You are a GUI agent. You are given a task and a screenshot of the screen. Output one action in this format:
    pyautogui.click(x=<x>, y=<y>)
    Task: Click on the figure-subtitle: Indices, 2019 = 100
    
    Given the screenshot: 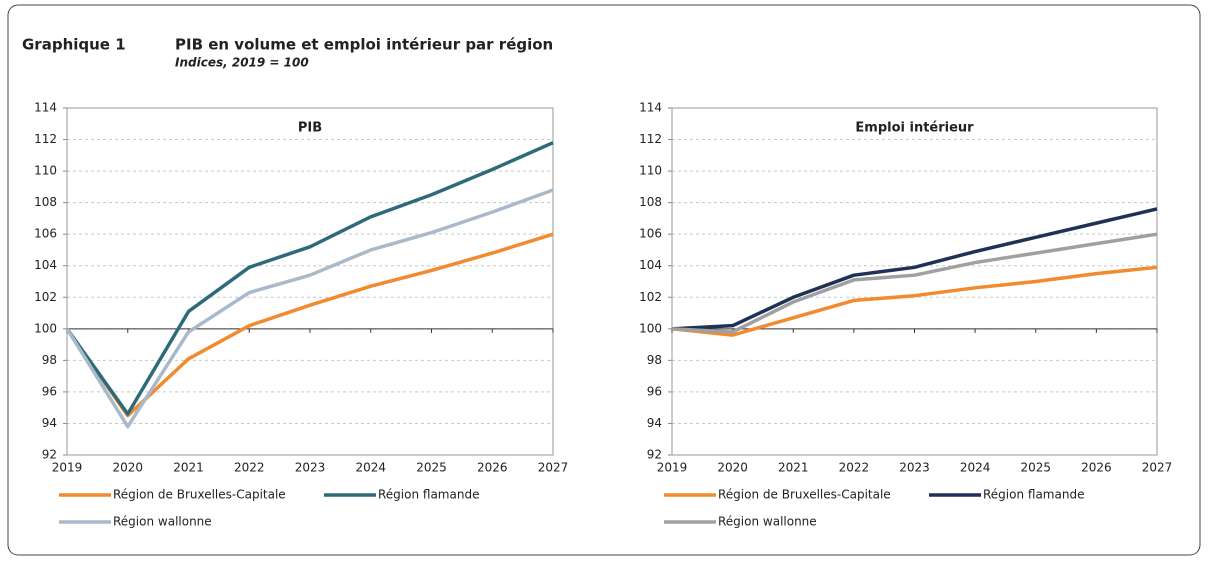 What is the action you would take?
    pyautogui.click(x=242, y=63)
    